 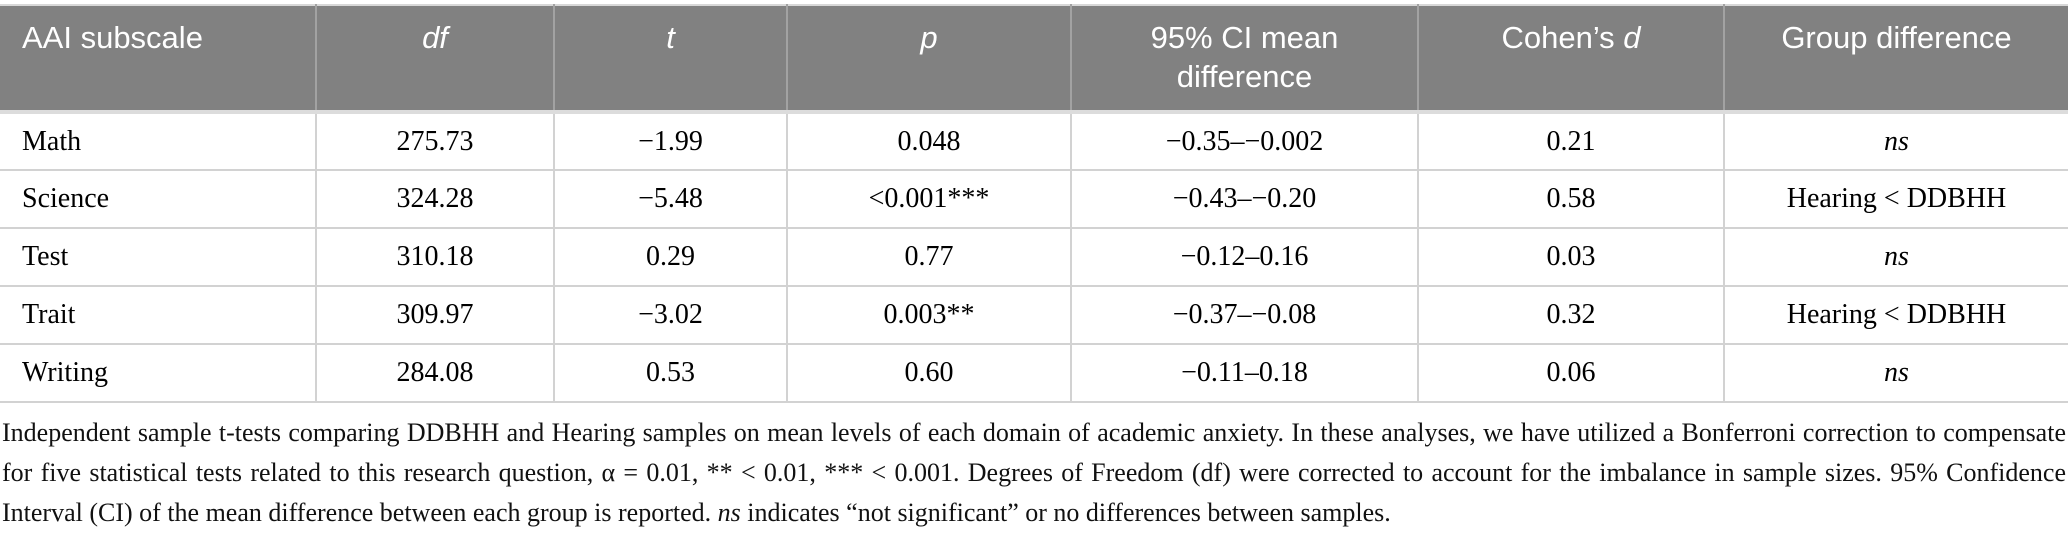 I want to click on cell-ci: −0.12–0.16, so click(x=1245, y=257).